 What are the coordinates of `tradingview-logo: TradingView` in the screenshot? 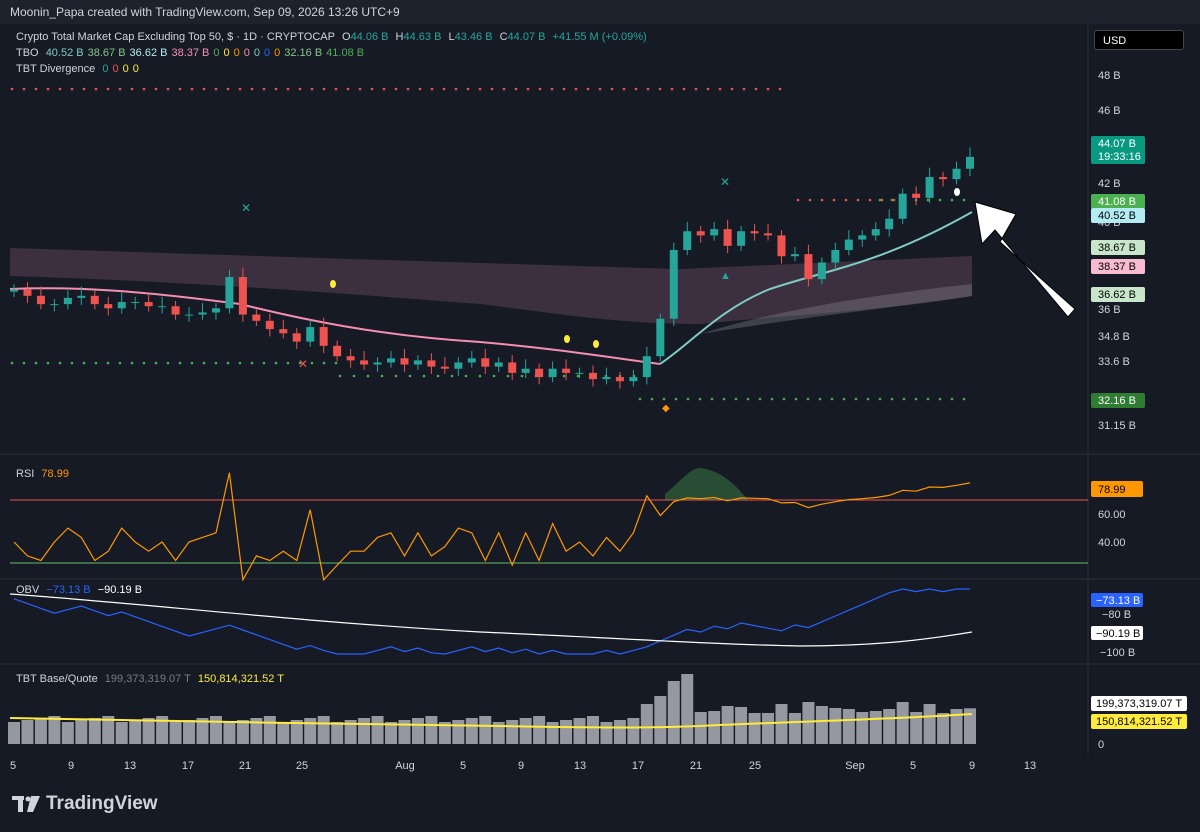 It's located at (85, 804).